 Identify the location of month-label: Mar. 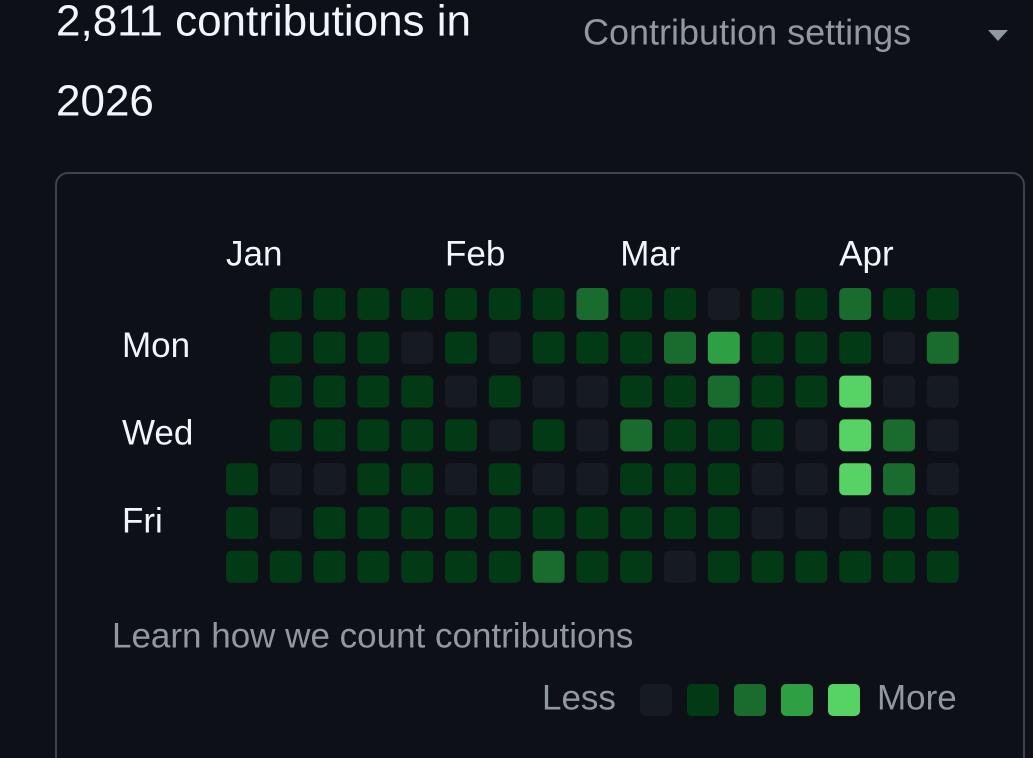
(650, 253).